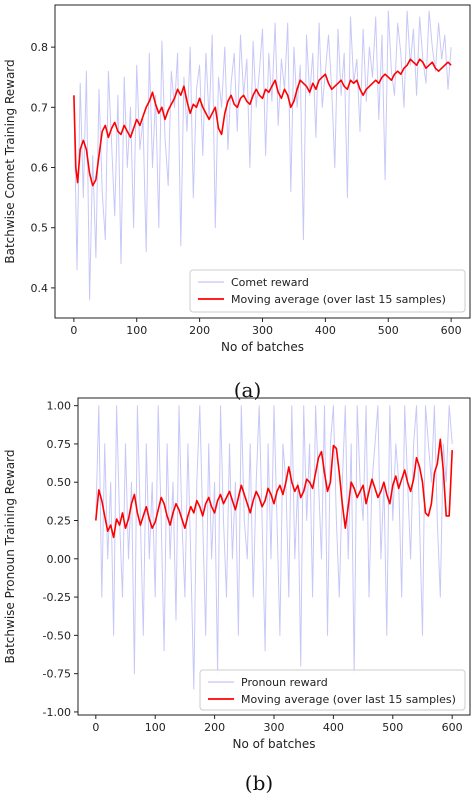 Image resolution: width=474 pixels, height=800 pixels. What do you see at coordinates (57, 635) in the screenshot?
I see `y-tick-label: -0.50` at bounding box center [57, 635].